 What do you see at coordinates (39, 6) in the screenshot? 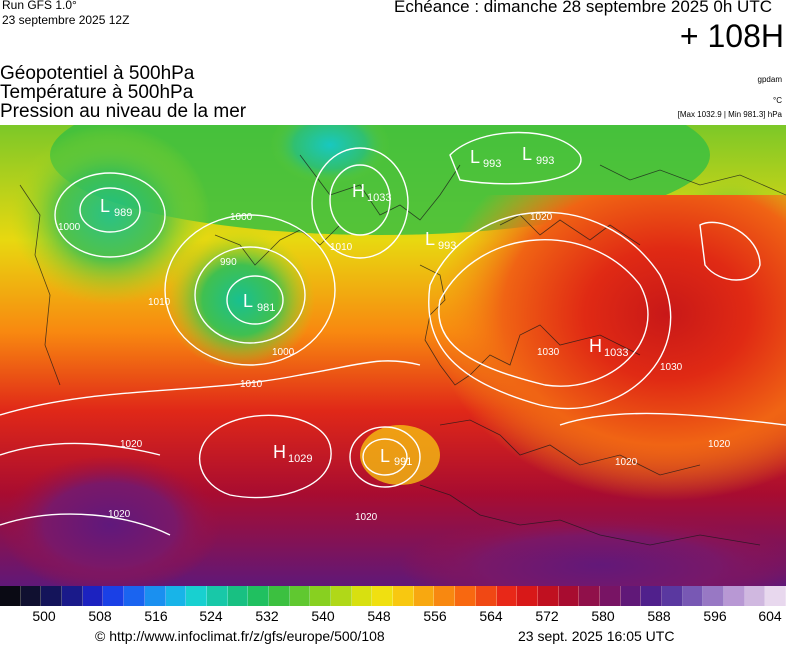
I see `run-title: Run GFS 1.0°` at bounding box center [39, 6].